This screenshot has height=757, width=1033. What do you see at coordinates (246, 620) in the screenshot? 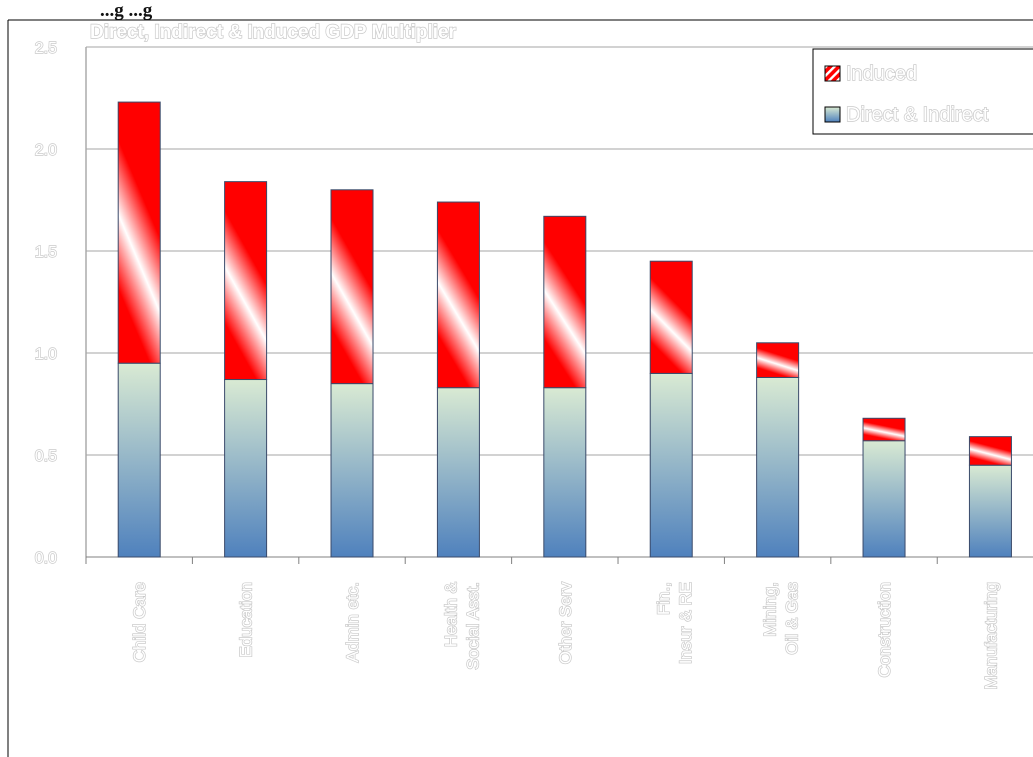
I see `category-label: Education` at bounding box center [246, 620].